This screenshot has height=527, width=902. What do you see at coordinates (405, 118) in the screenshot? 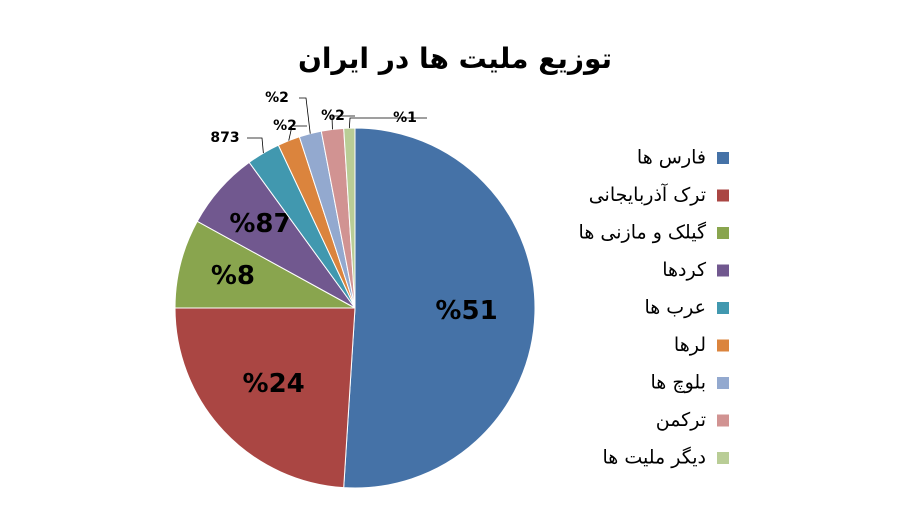
I see `data-label: %1` at bounding box center [405, 118].